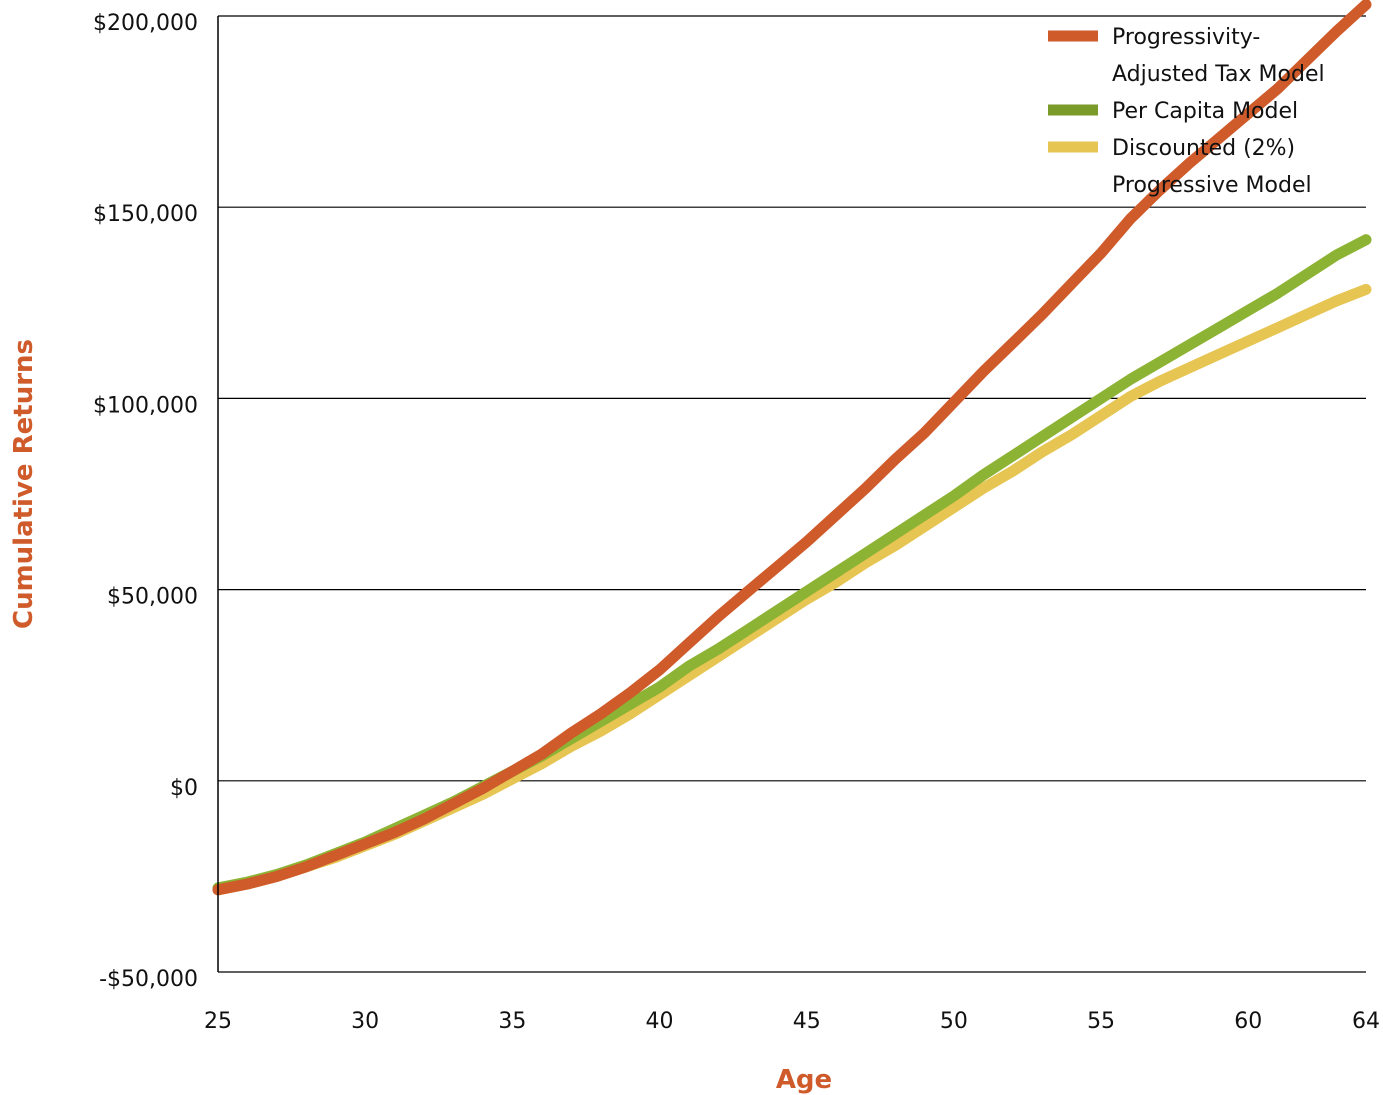  What do you see at coordinates (1248, 1021) in the screenshot?
I see `x-tick-label: 60` at bounding box center [1248, 1021].